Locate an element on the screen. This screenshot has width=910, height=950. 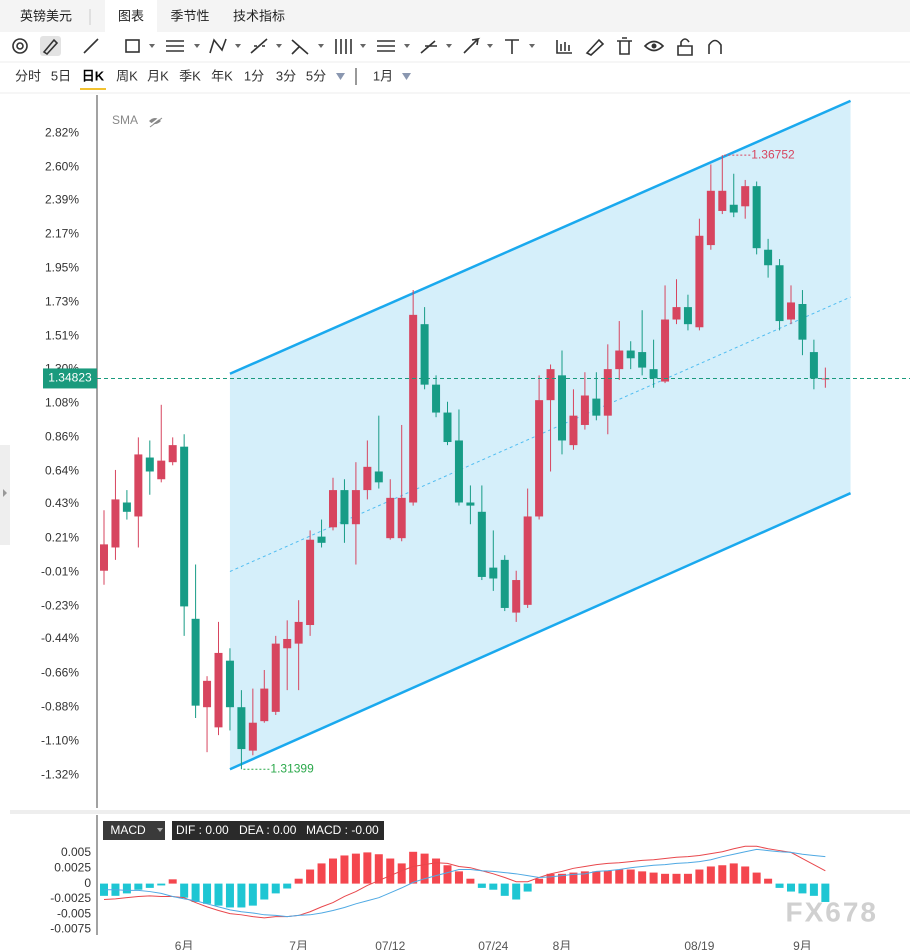
y-tick-label: -0.01% is located at coordinates (60, 571).